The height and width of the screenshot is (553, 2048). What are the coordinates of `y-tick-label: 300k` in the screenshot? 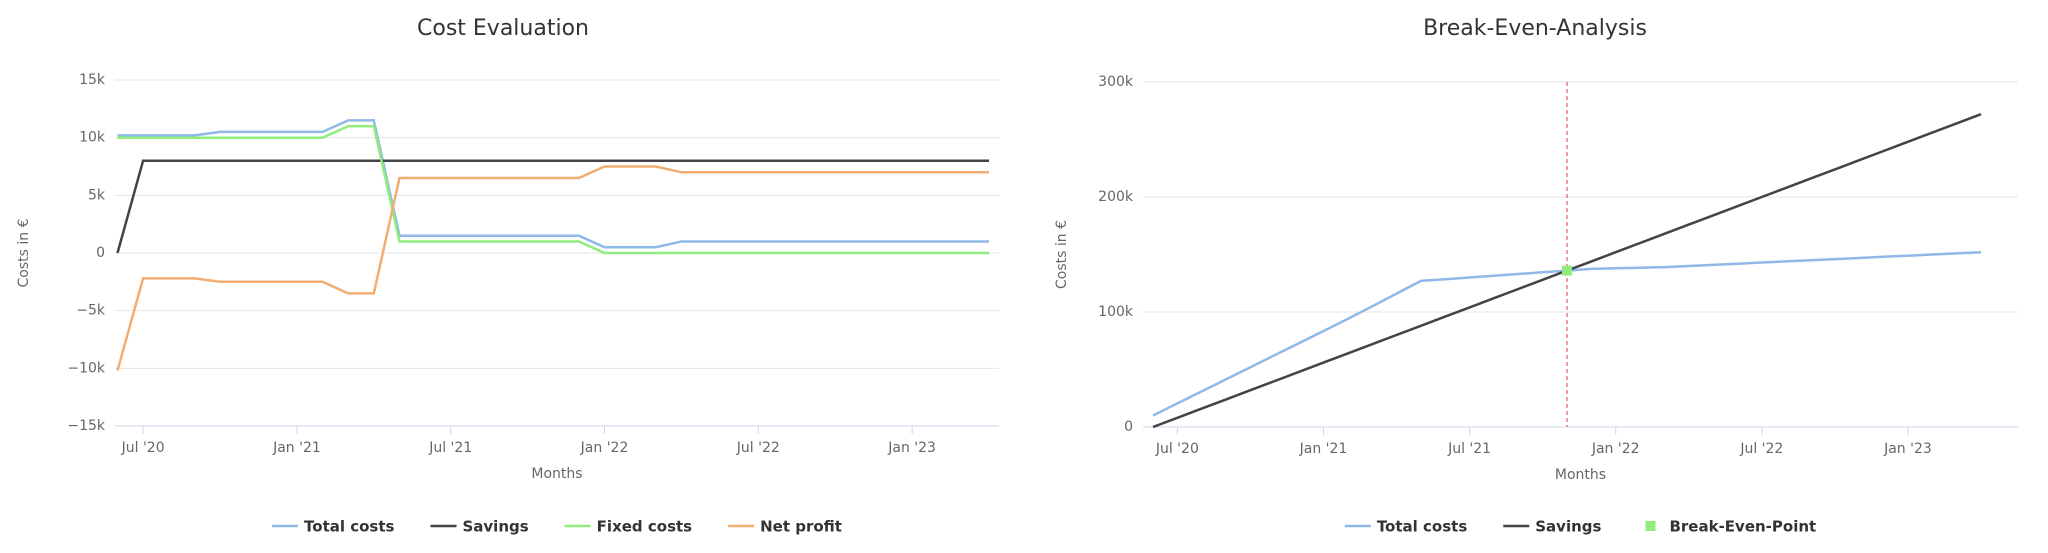 It's located at (1116, 82).